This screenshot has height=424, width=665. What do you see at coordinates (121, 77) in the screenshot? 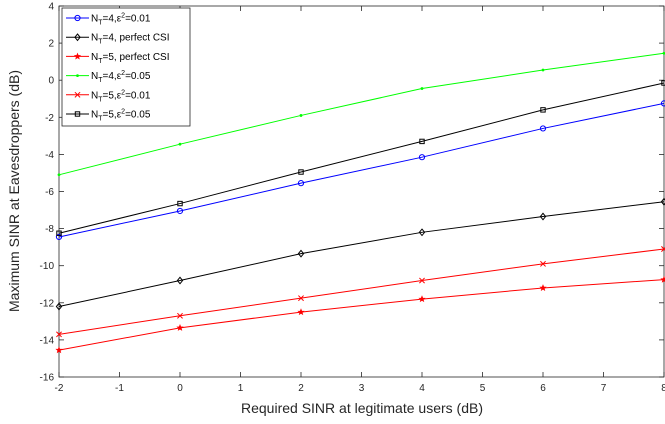
I see `legend-label: NT=4,ε2=0.05` at bounding box center [121, 77].